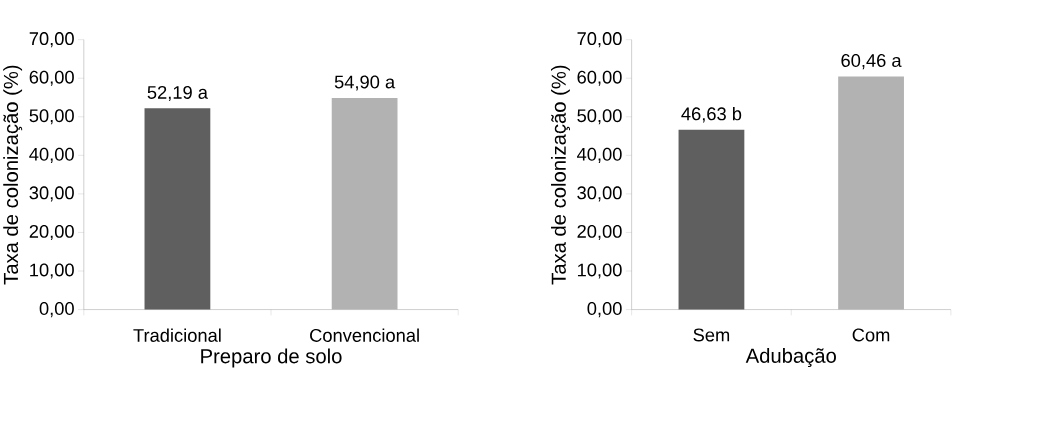 This screenshot has width=1051, height=421. I want to click on data-label: 60,46 a, so click(871, 62).